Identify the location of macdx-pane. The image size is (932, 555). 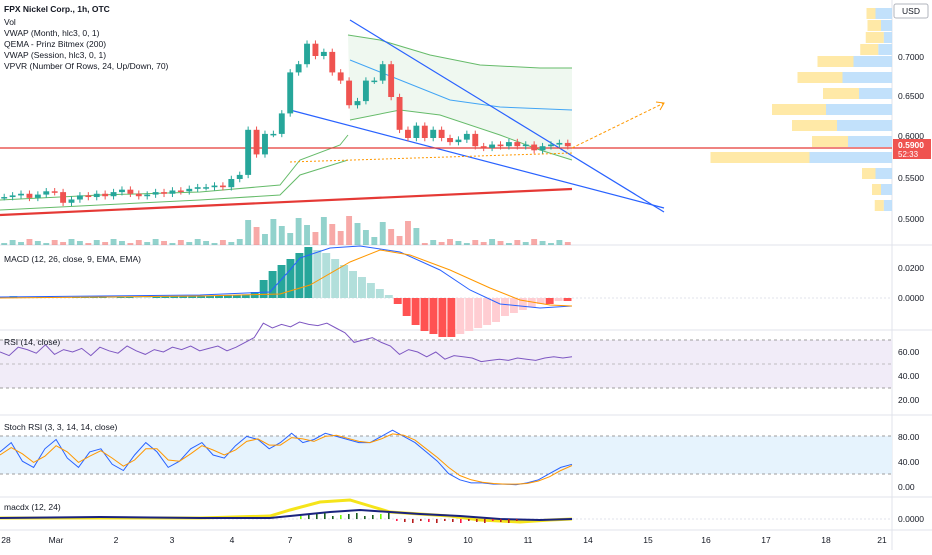
(446, 511).